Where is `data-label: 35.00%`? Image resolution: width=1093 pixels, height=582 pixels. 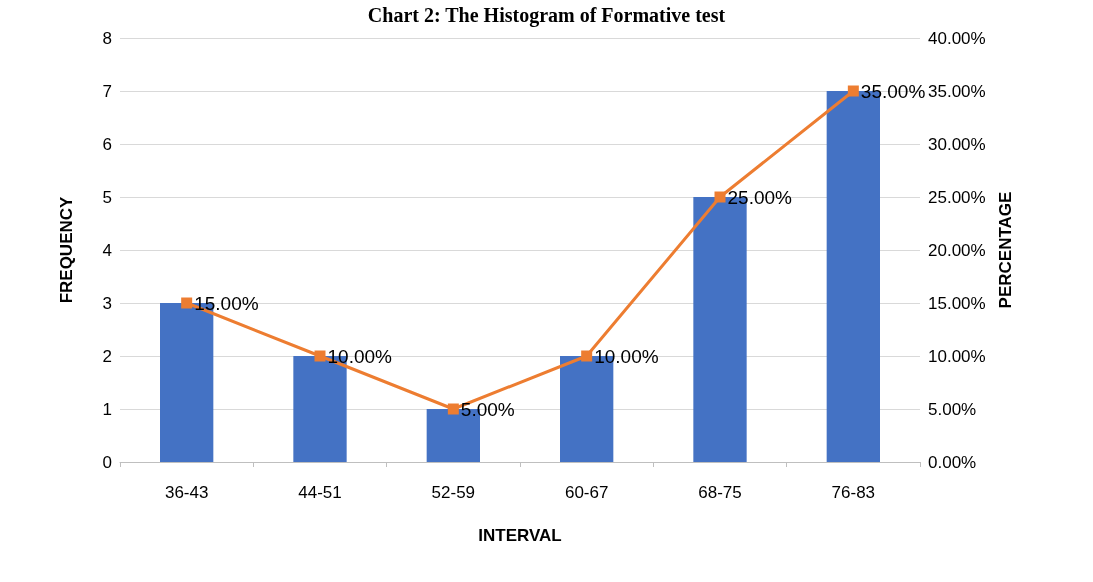
data-label: 35.00% is located at coordinates (893, 91).